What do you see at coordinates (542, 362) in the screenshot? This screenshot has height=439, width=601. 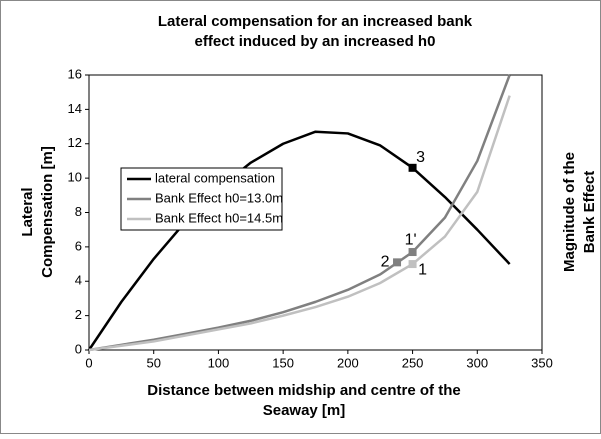 I see `x-tick-label: 350` at bounding box center [542, 362].